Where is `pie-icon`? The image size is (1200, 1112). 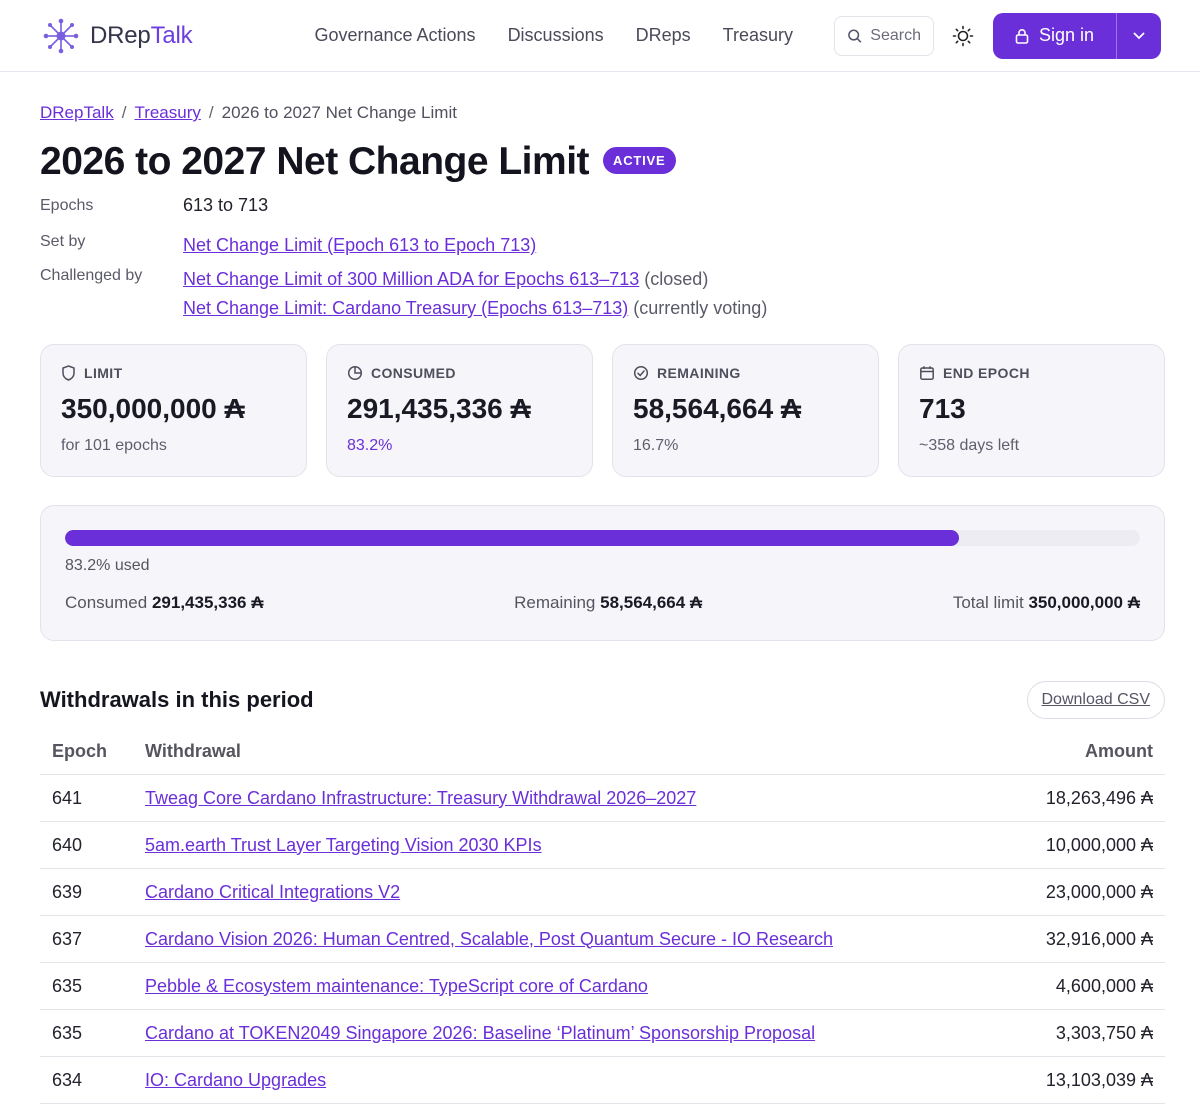
pie-icon is located at coordinates (355, 373).